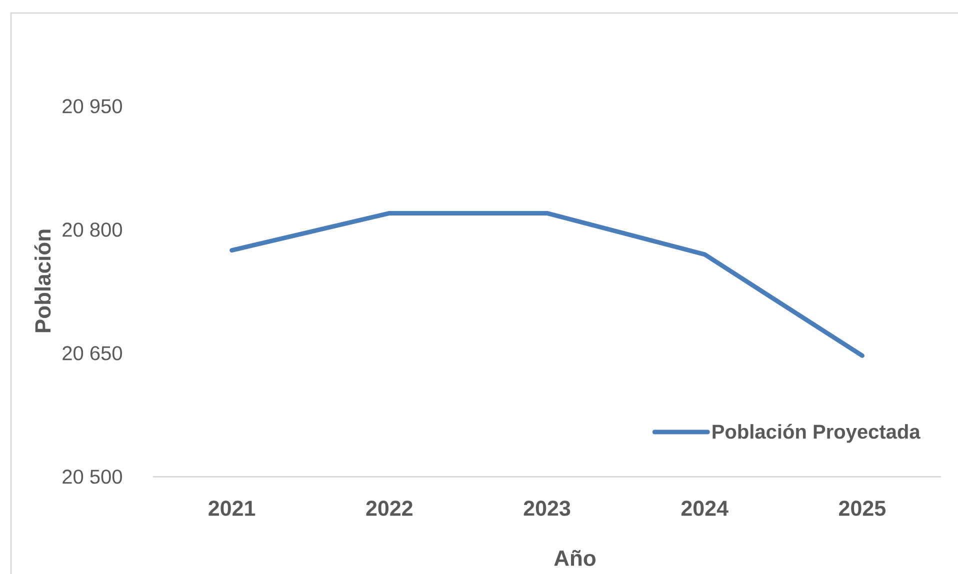 This screenshot has width=958, height=574. I want to click on x-tick-label: 2025, so click(862, 508).